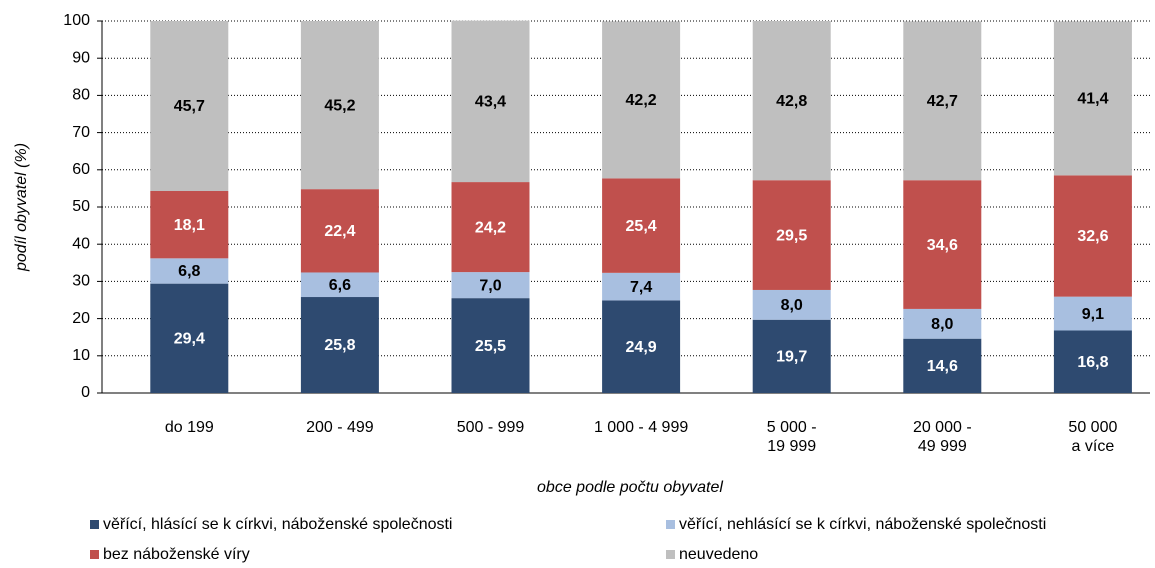 This screenshot has width=1155, height=568. What do you see at coordinates (641, 427) in the screenshot?
I see `x-tick-label: 1 000 - 4 999` at bounding box center [641, 427].